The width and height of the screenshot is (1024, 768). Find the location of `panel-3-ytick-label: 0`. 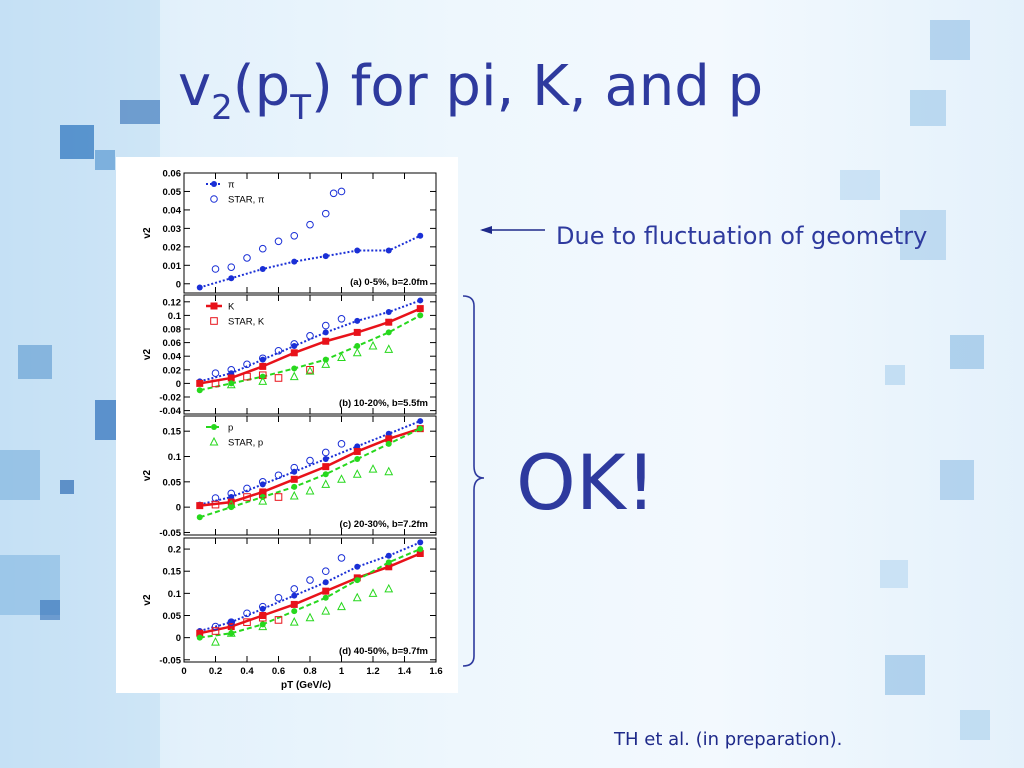

panel-3-ytick-label: 0 is located at coordinates (178, 638).